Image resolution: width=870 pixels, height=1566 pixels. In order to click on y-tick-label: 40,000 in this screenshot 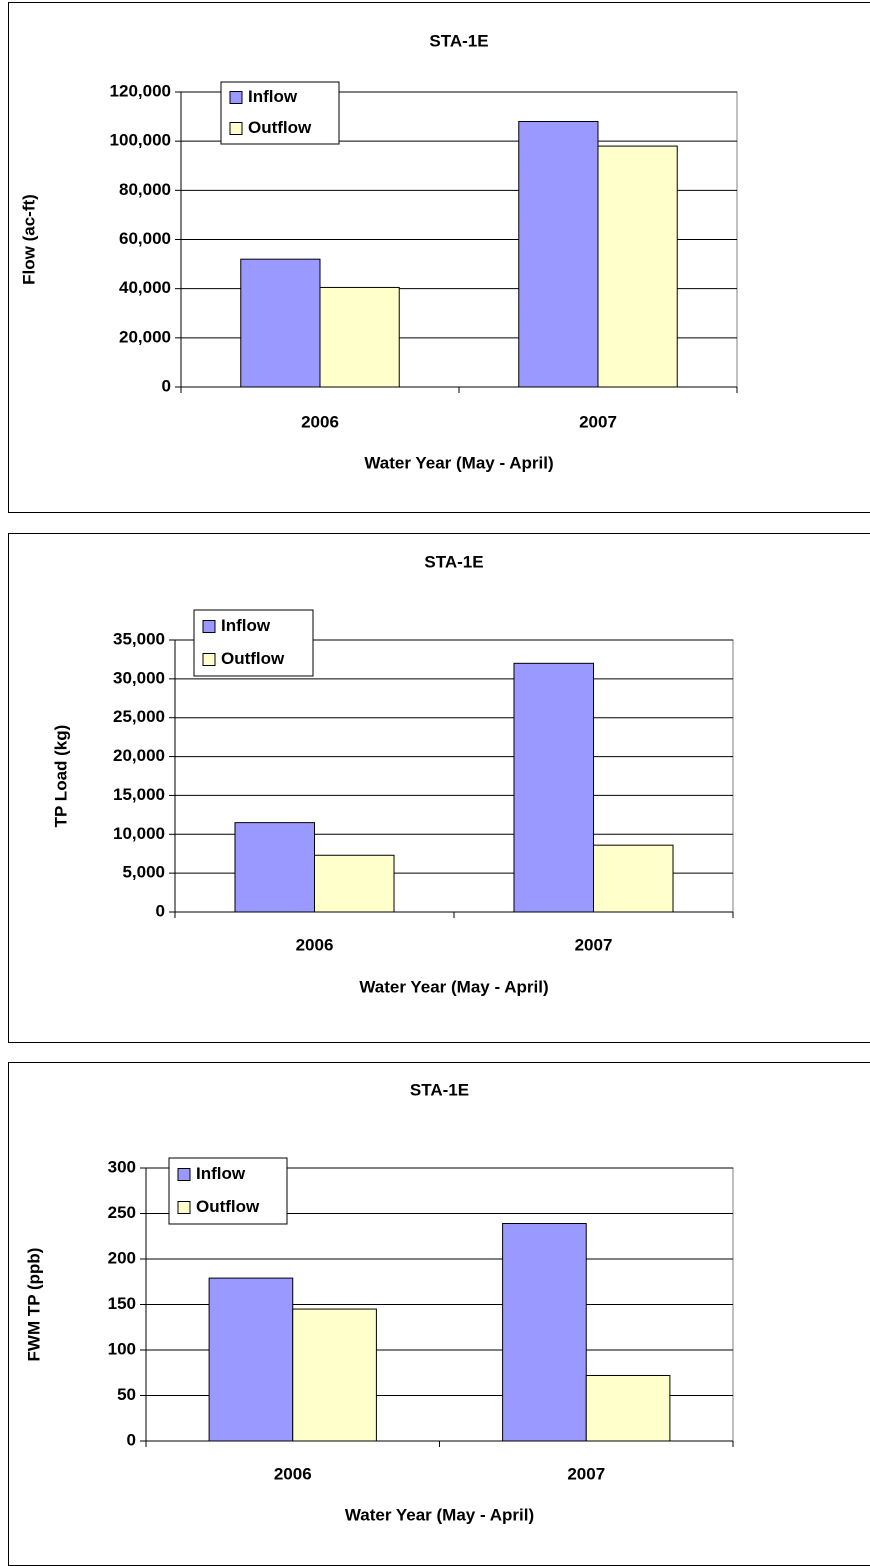, I will do `click(145, 287)`.